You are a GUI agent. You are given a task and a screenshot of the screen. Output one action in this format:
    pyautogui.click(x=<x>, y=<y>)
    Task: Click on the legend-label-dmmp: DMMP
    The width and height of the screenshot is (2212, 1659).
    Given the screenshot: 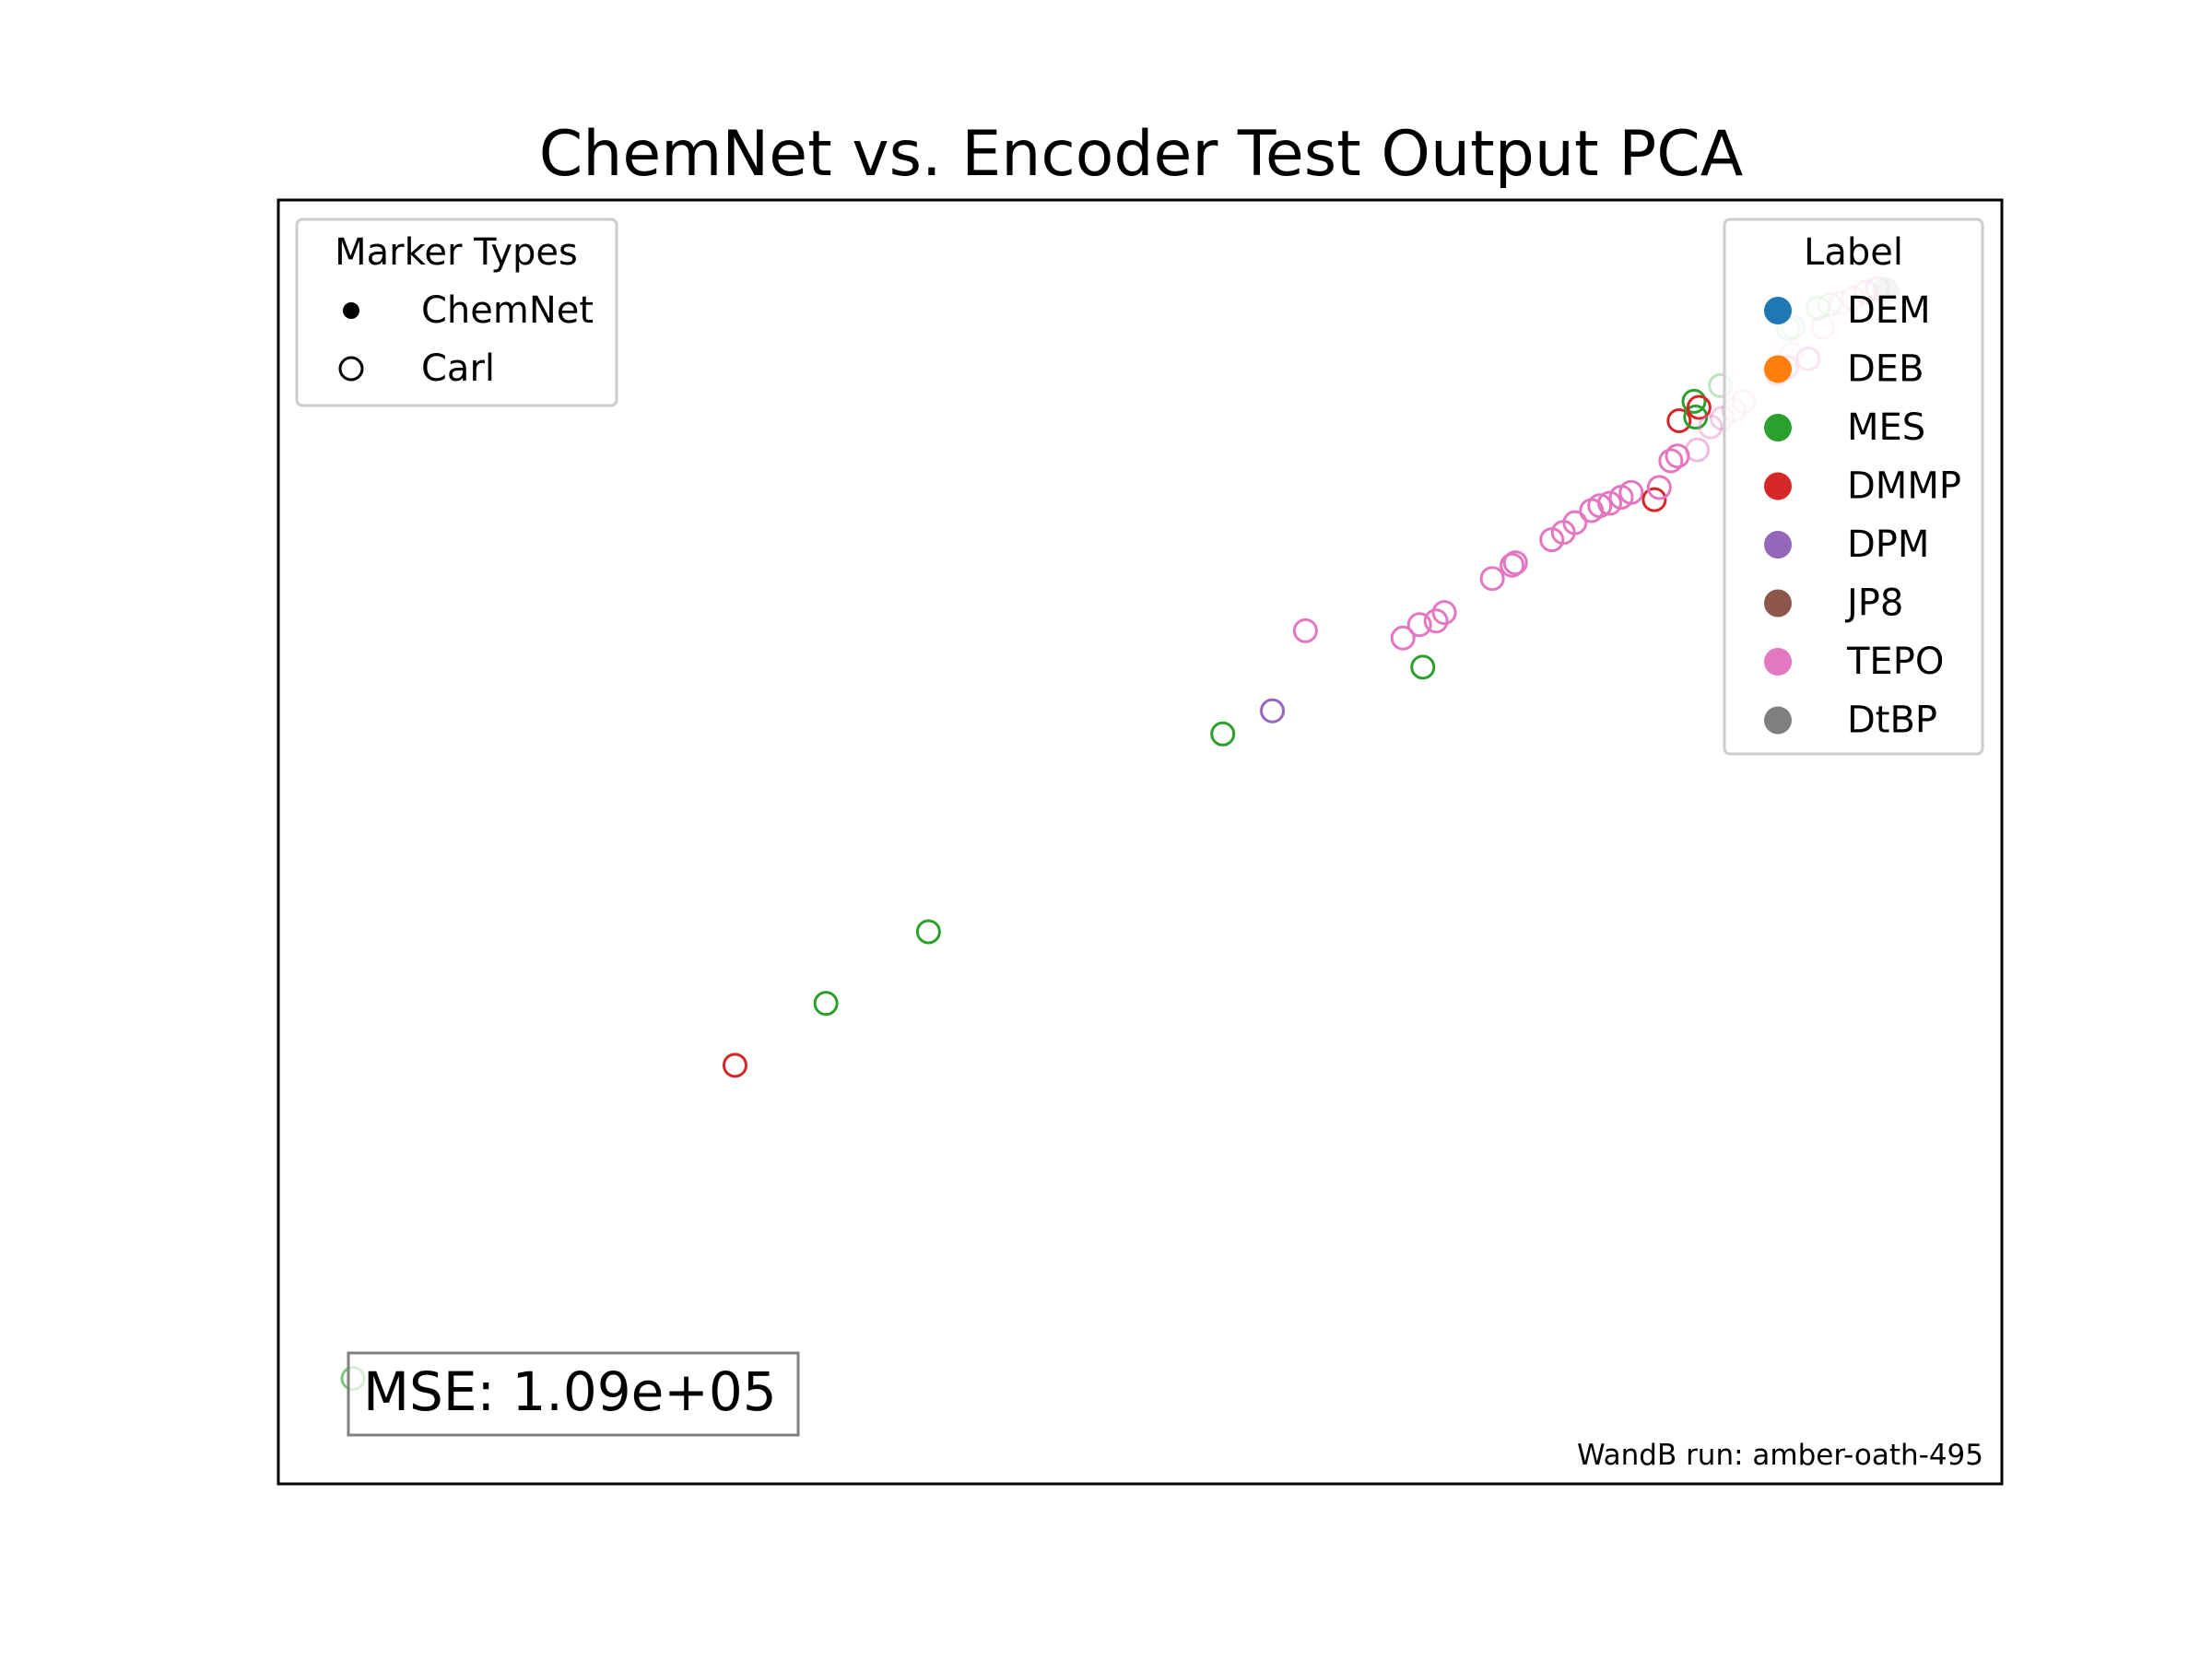 What is the action you would take?
    pyautogui.click(x=1904, y=486)
    